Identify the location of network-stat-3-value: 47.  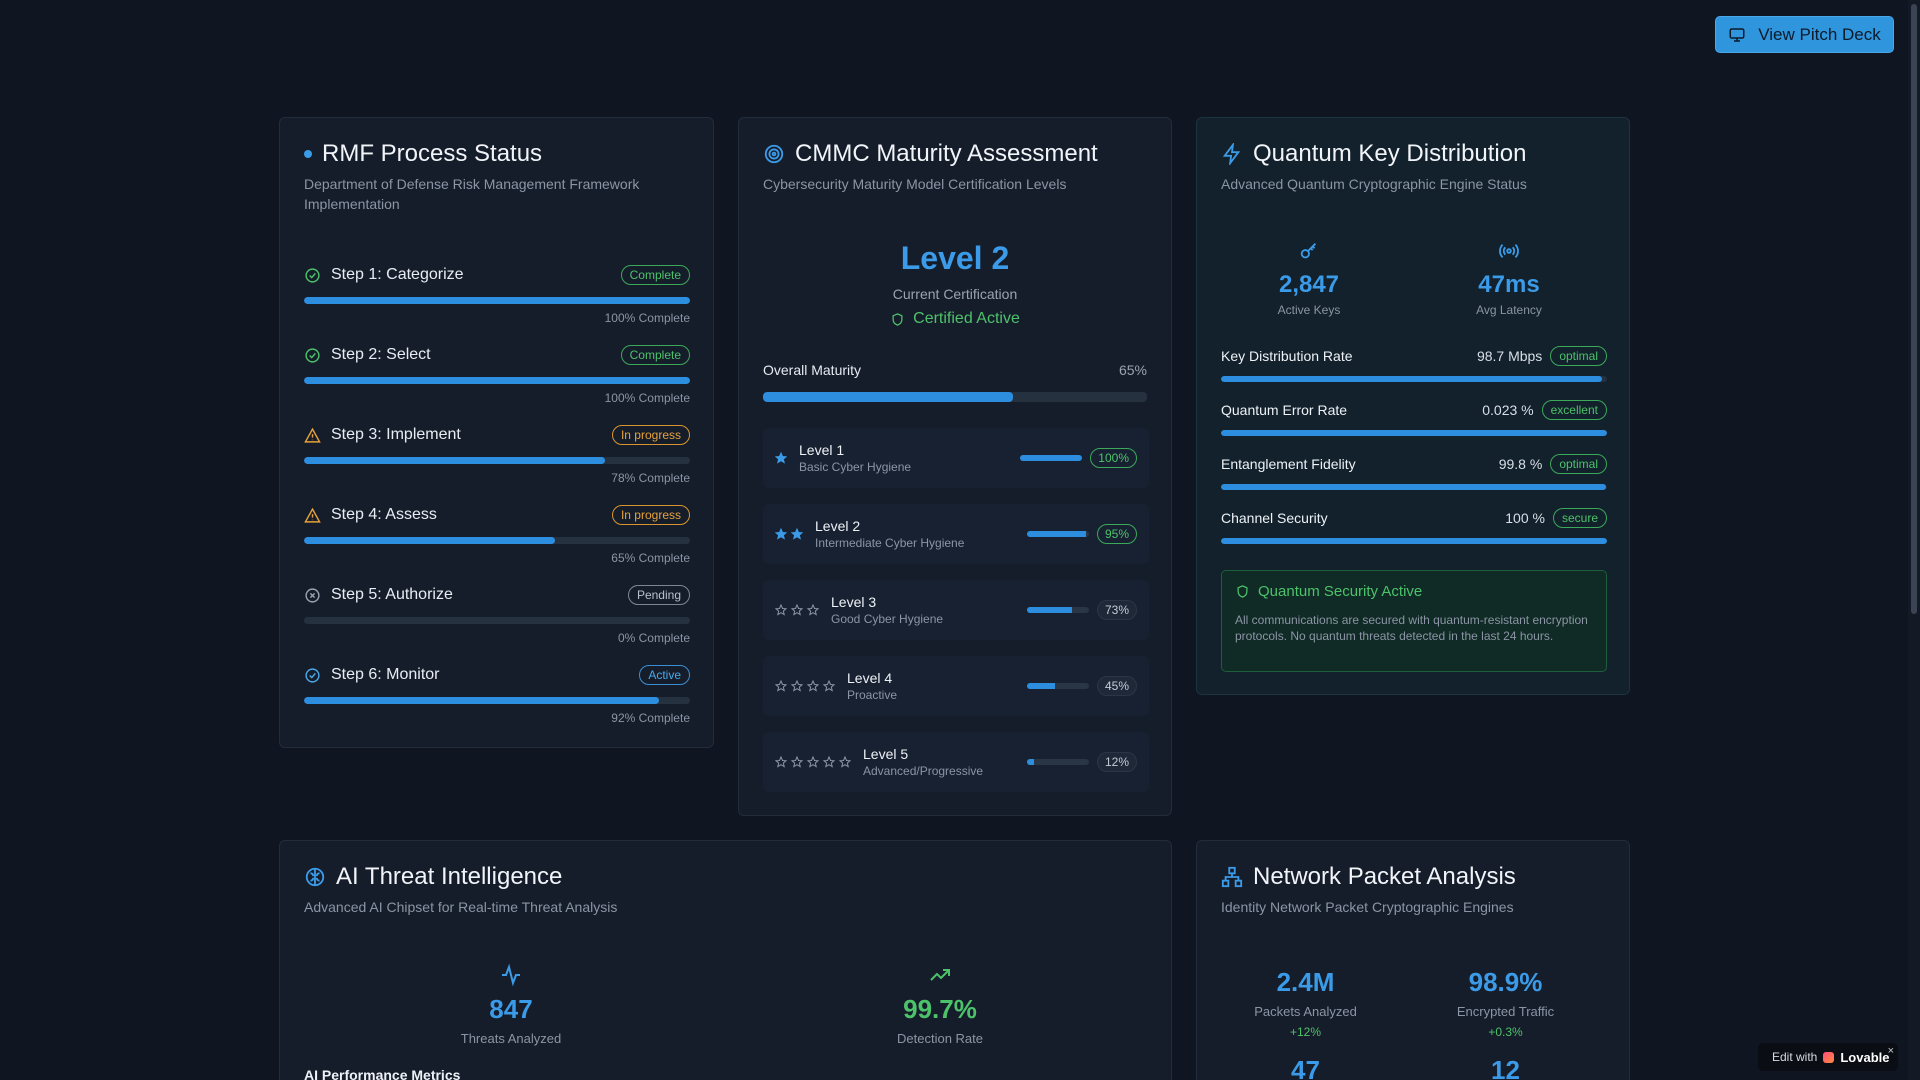
(1305, 1067).